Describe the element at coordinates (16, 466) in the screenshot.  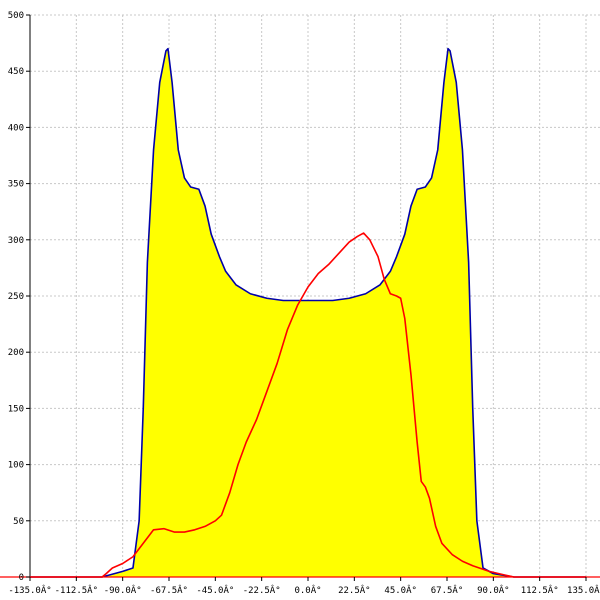
I see `y-tick-label: 100` at that location.